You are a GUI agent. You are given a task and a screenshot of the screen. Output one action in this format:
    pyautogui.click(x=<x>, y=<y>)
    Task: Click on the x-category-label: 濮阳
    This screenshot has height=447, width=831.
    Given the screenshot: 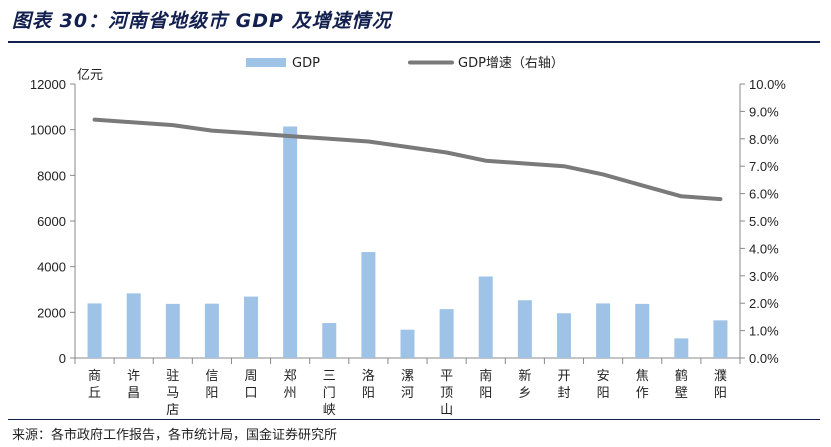 What is the action you would take?
    pyautogui.click(x=720, y=385)
    